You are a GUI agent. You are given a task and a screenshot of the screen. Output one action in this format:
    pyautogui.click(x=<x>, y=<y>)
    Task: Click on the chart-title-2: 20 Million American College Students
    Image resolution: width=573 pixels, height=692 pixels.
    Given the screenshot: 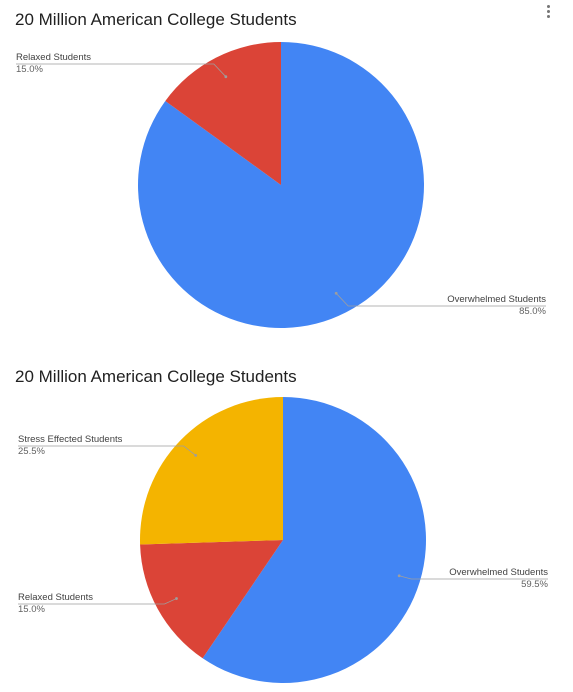 What is the action you would take?
    pyautogui.click(x=156, y=376)
    